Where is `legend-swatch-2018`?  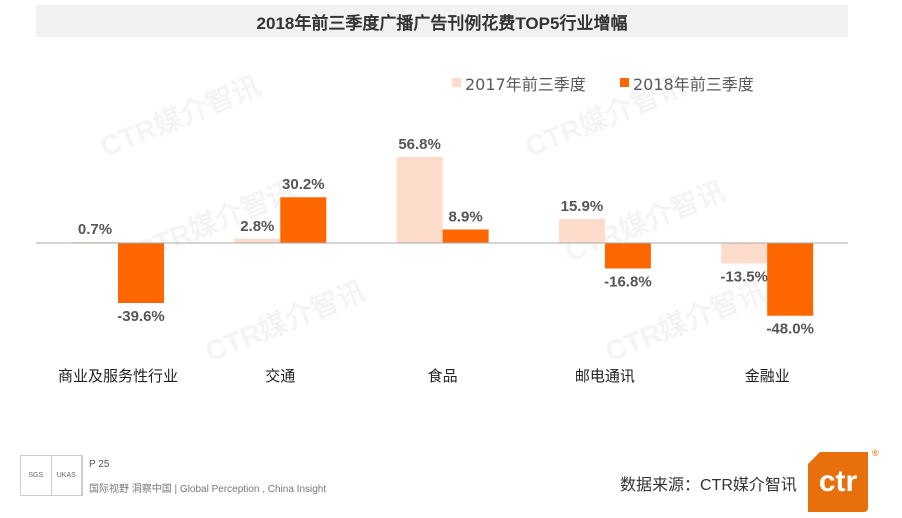 legend-swatch-2018 is located at coordinates (624, 82).